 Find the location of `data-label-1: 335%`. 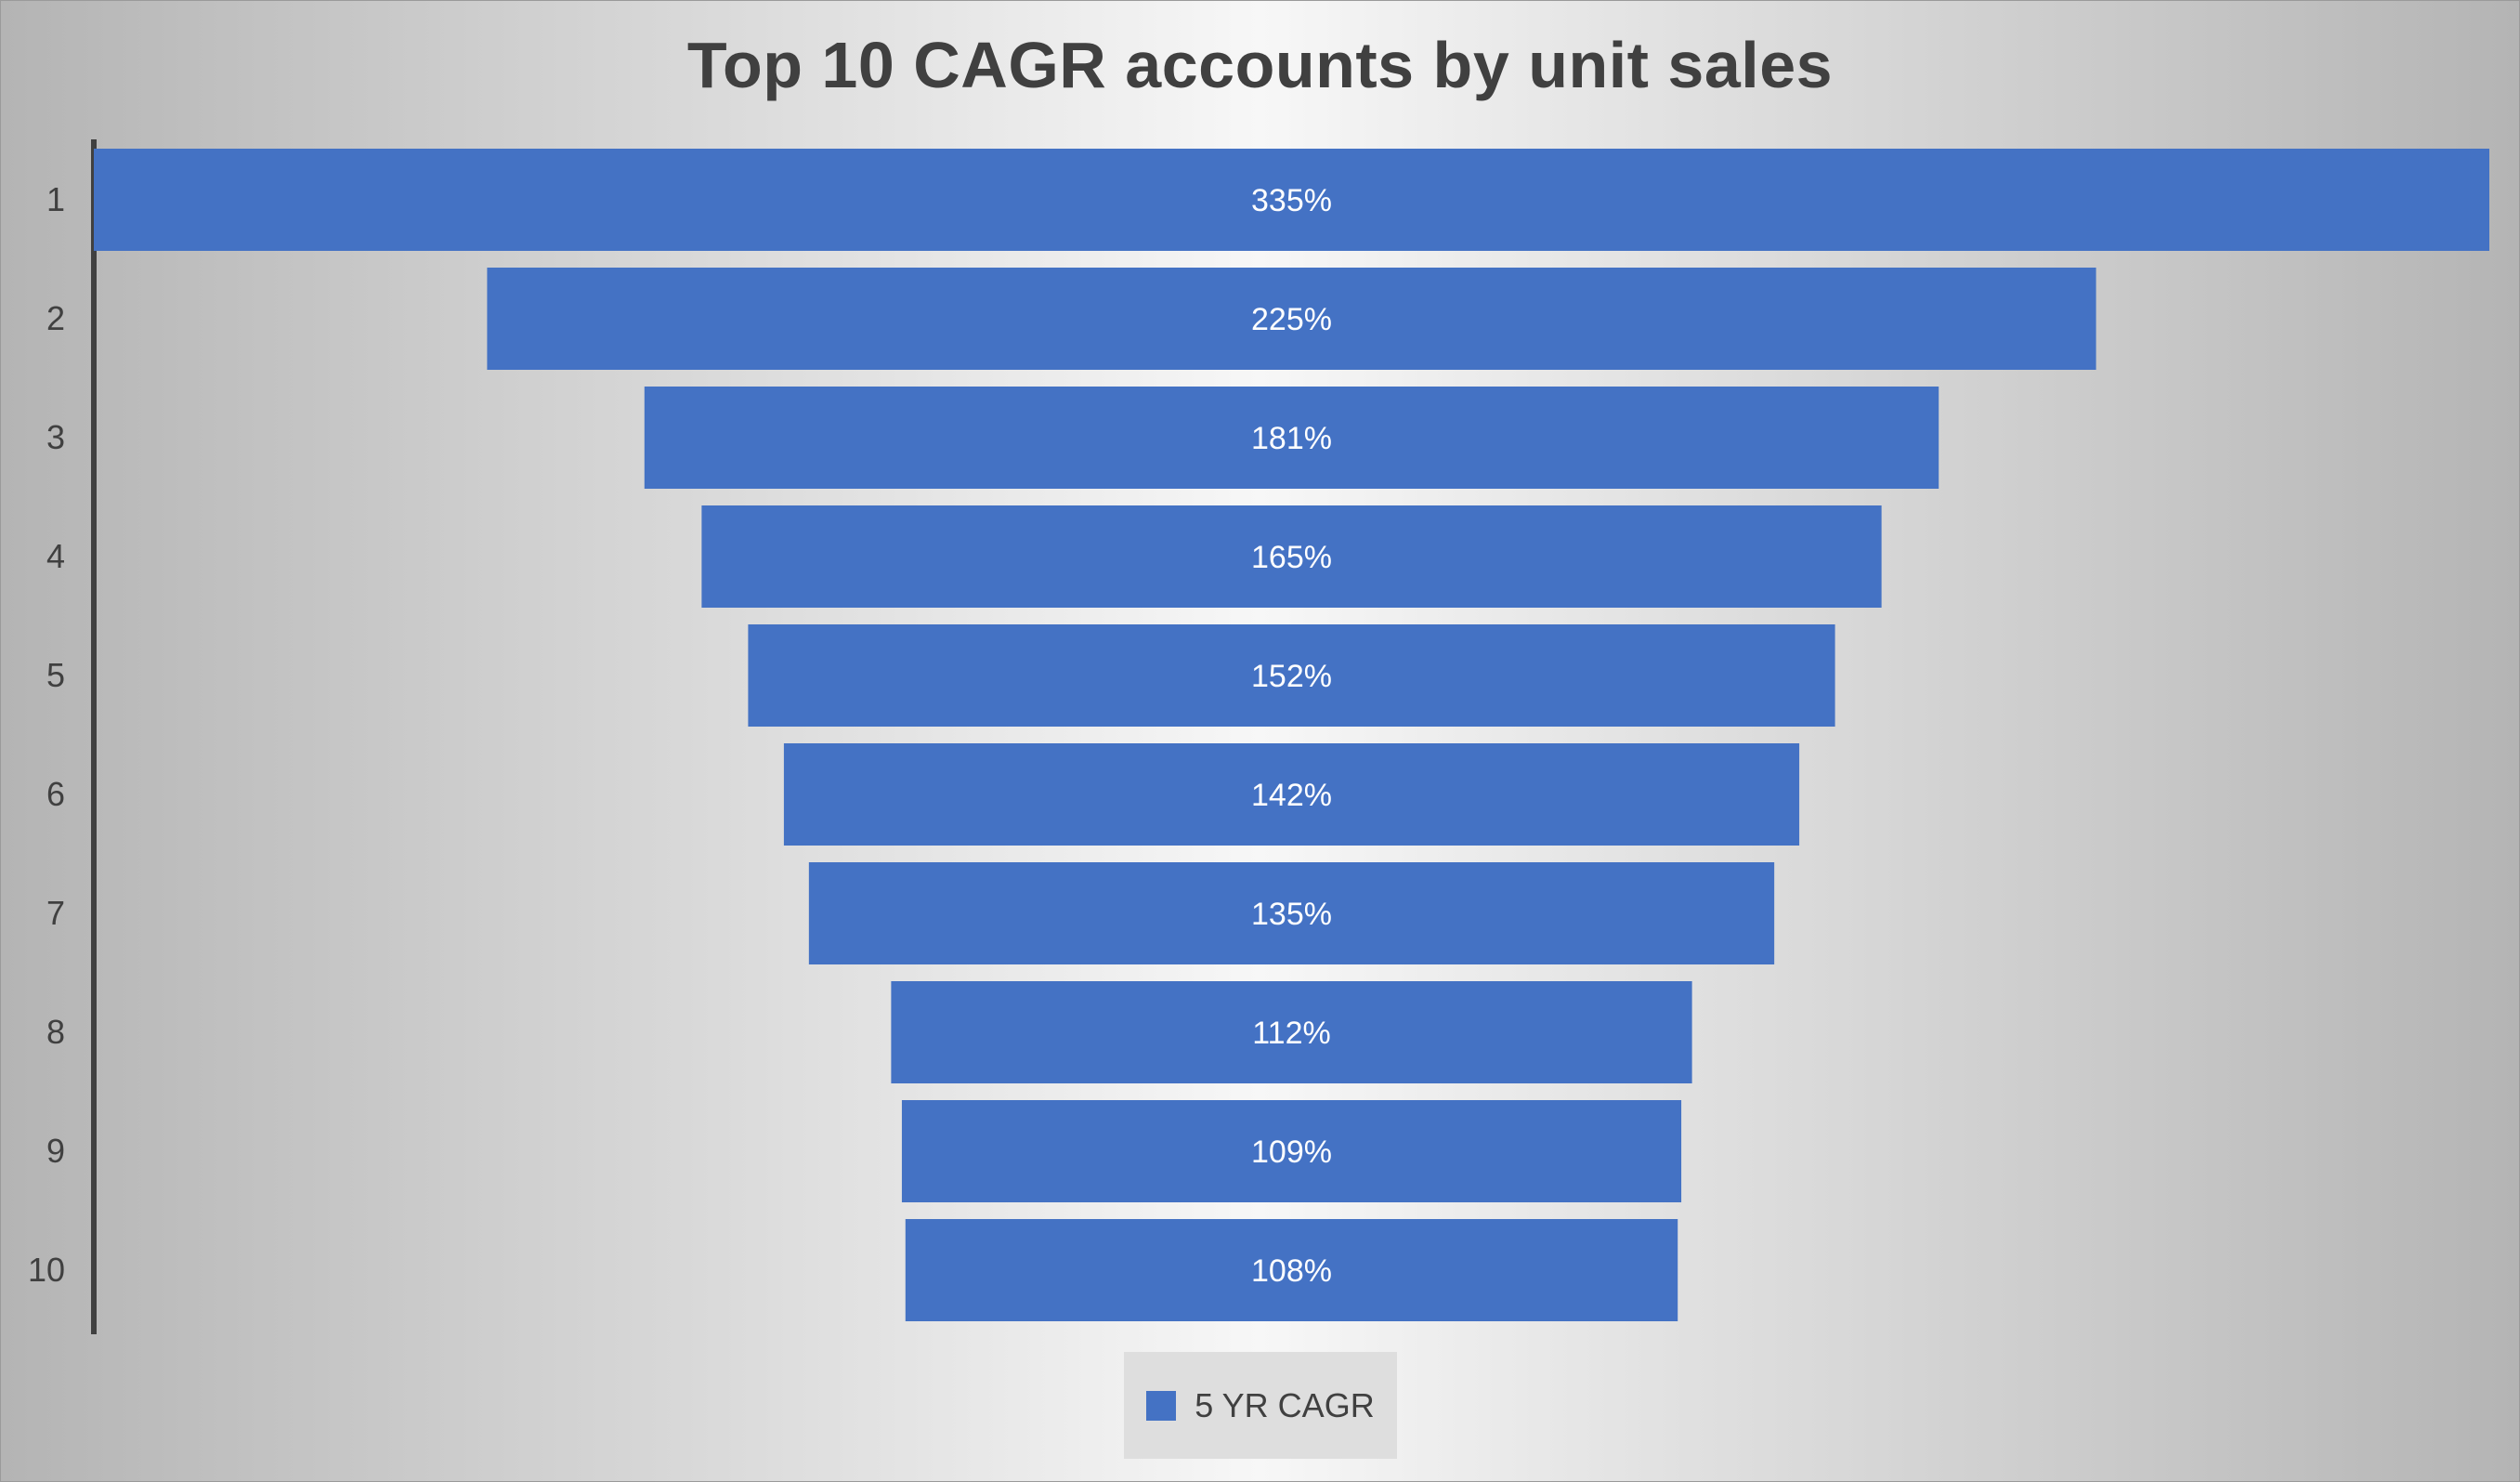

data-label-1: 335% is located at coordinates (1291, 200).